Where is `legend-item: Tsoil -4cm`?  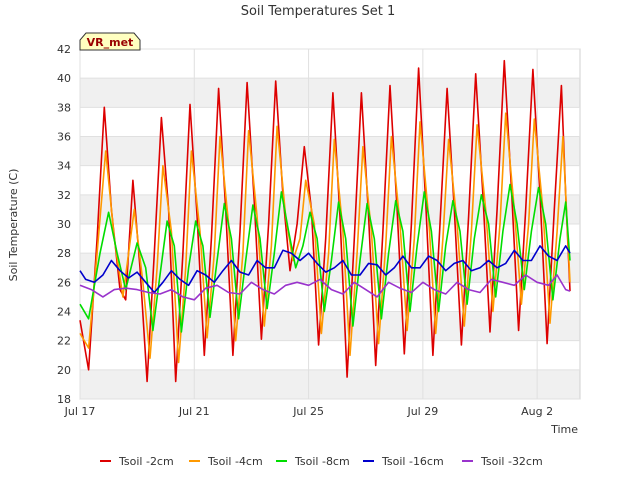 legend-item: Tsoil -4cm is located at coordinates (226, 461).